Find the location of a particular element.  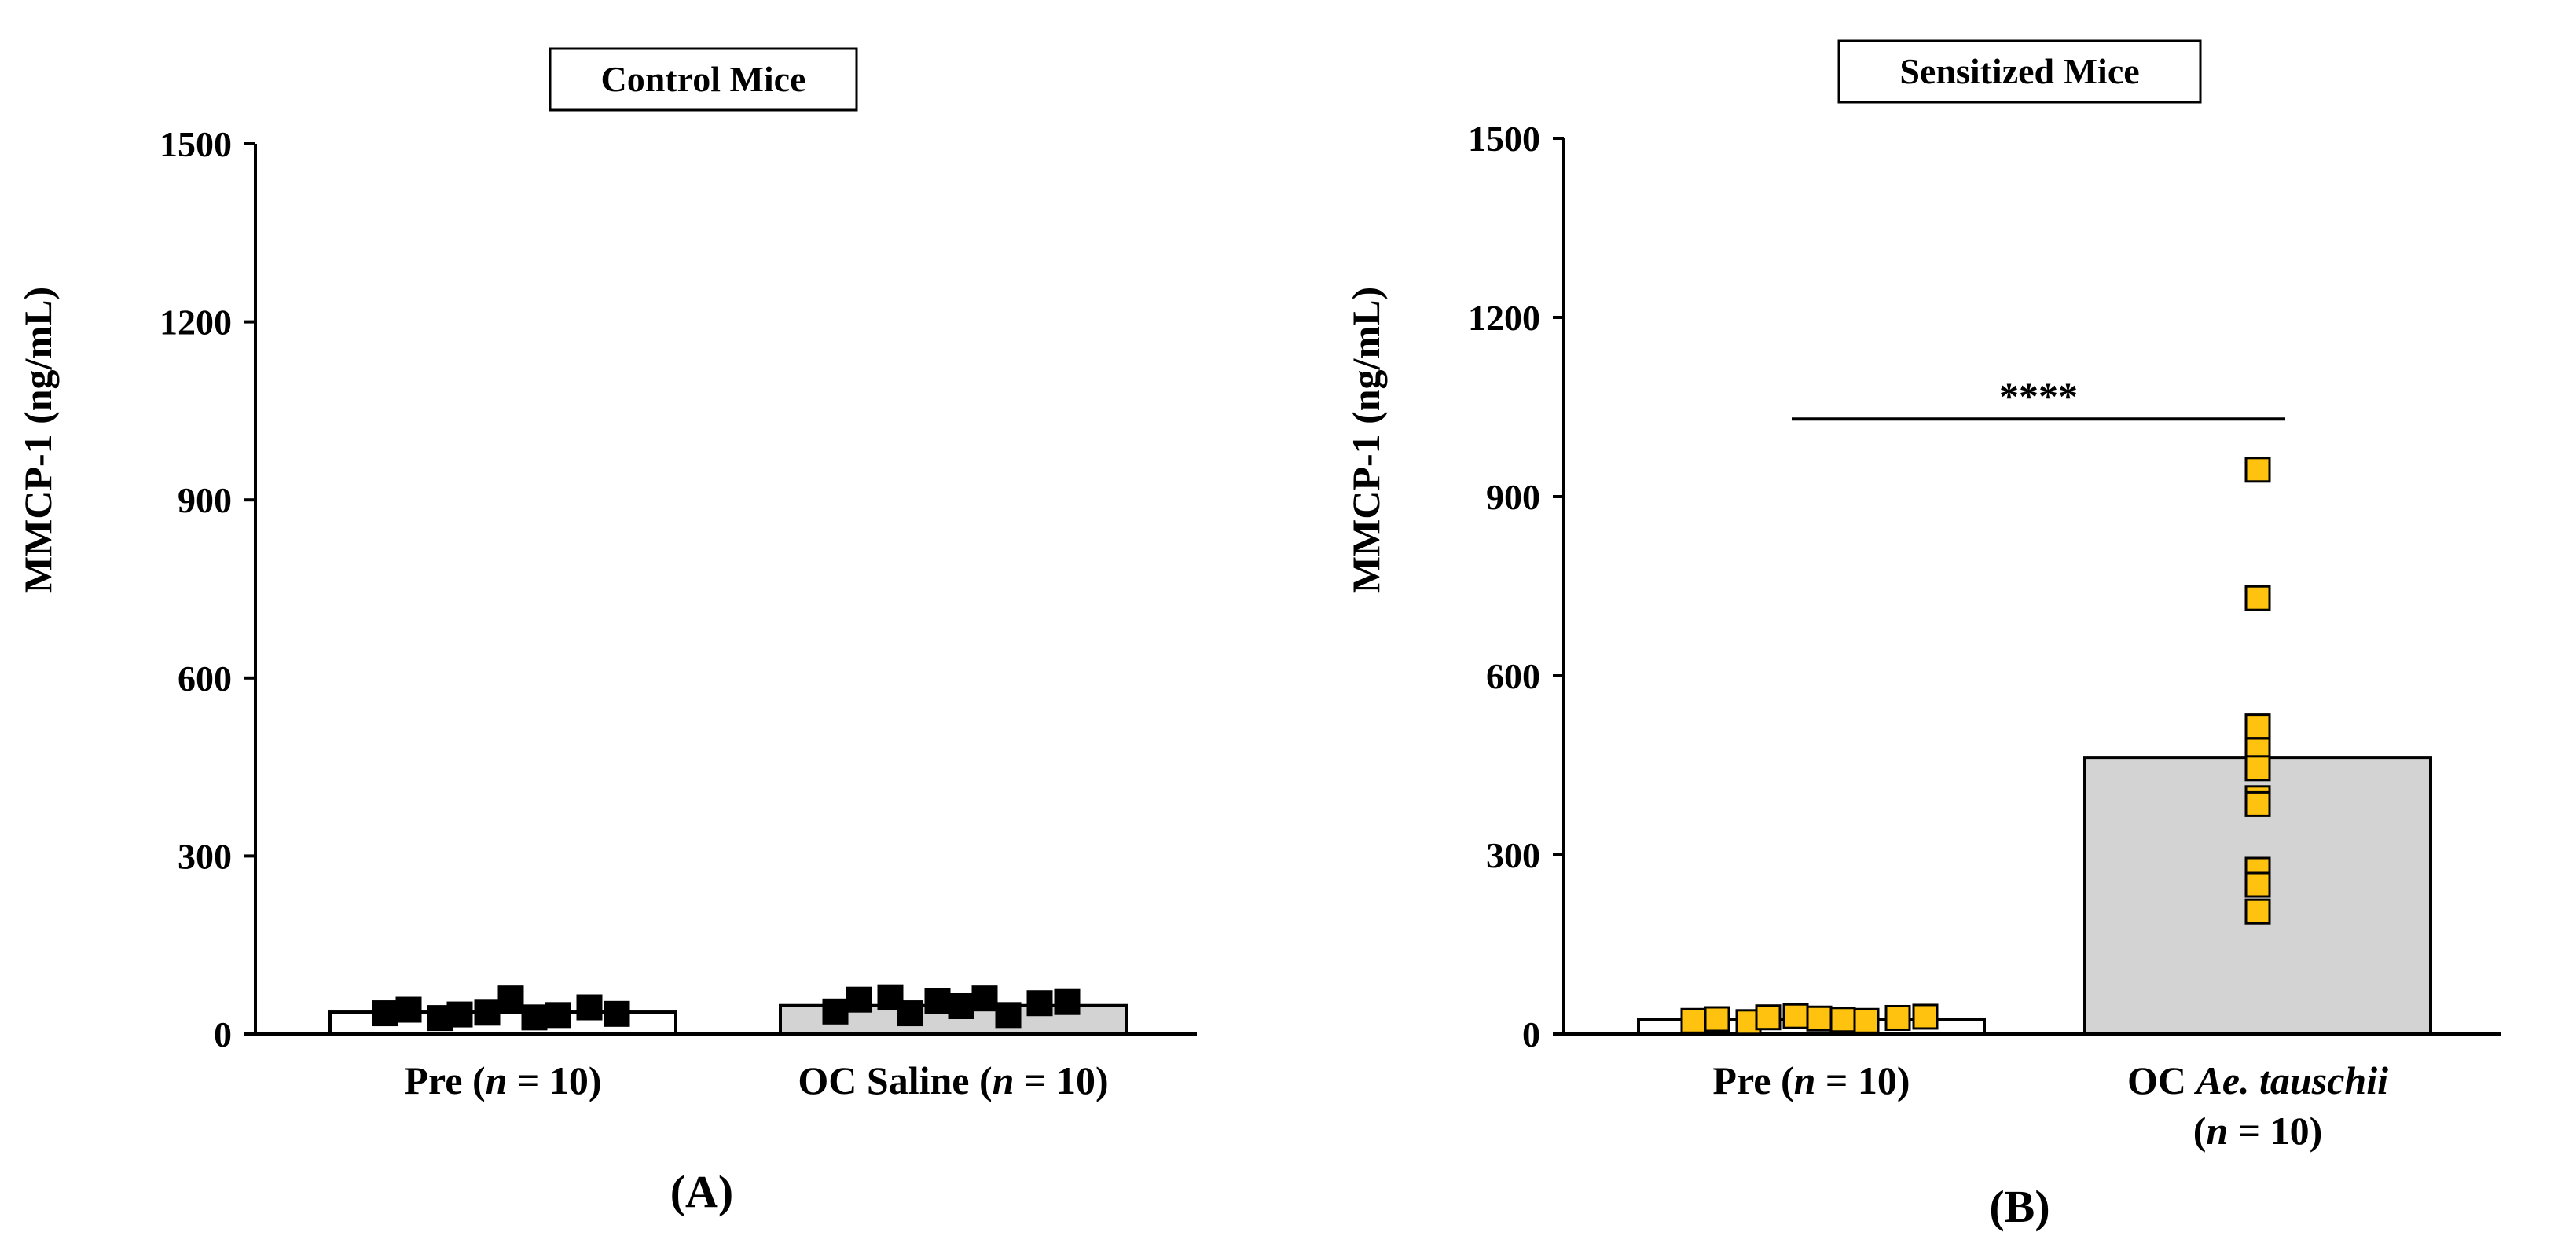

label-part: OC is located at coordinates (2161, 1080).